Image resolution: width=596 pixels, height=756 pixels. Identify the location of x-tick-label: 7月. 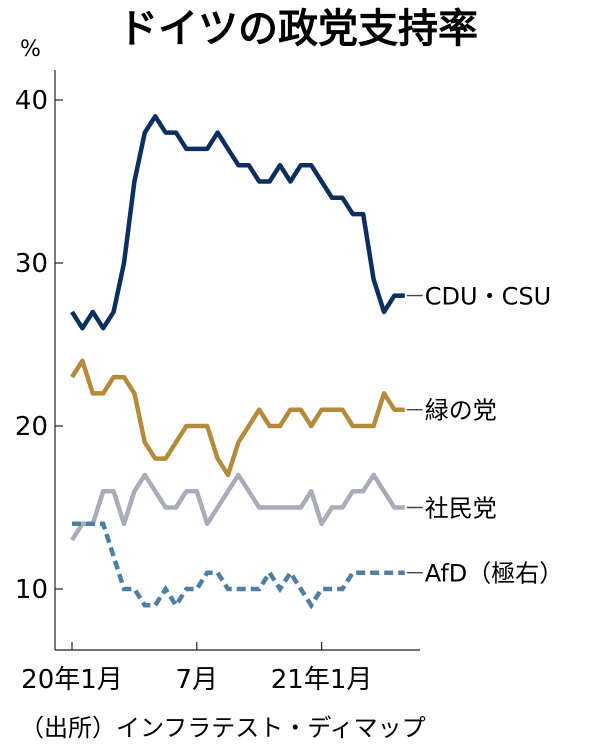
(197, 680).